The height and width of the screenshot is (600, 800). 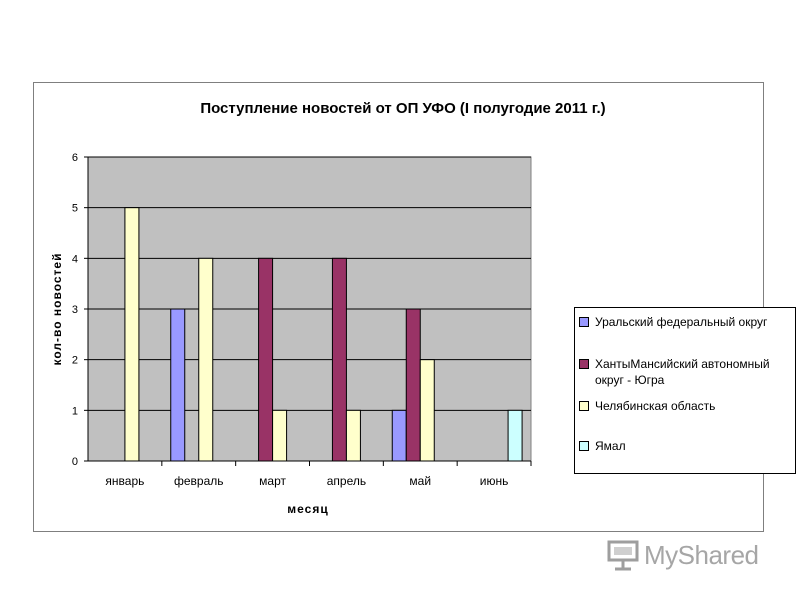 I want to click on x-tick-label: март, so click(x=272, y=481).